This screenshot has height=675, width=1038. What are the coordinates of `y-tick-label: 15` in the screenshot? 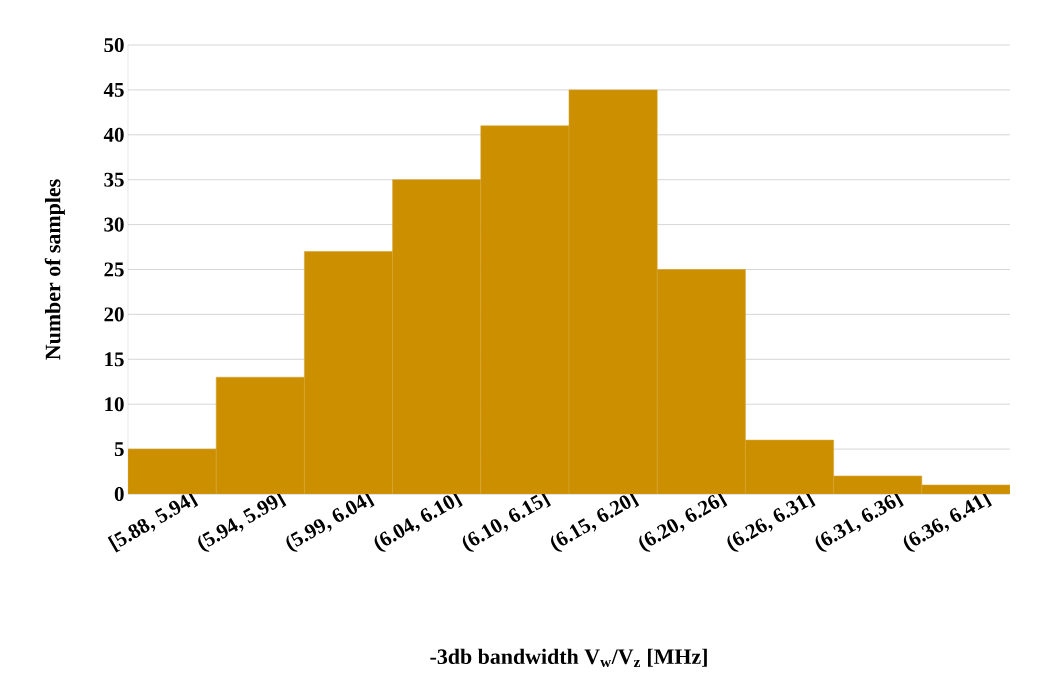 It's located at (114, 359).